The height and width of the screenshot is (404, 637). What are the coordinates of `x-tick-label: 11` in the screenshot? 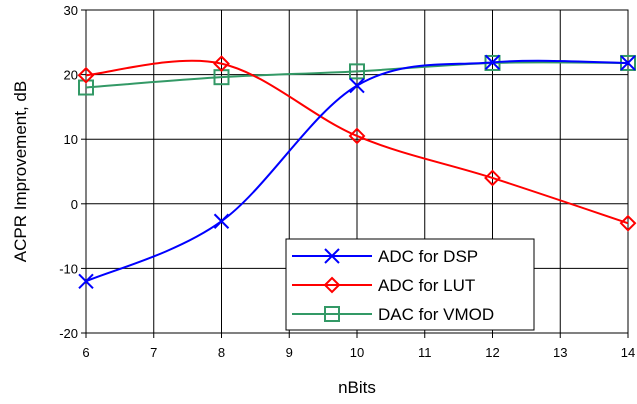 It's located at (425, 352).